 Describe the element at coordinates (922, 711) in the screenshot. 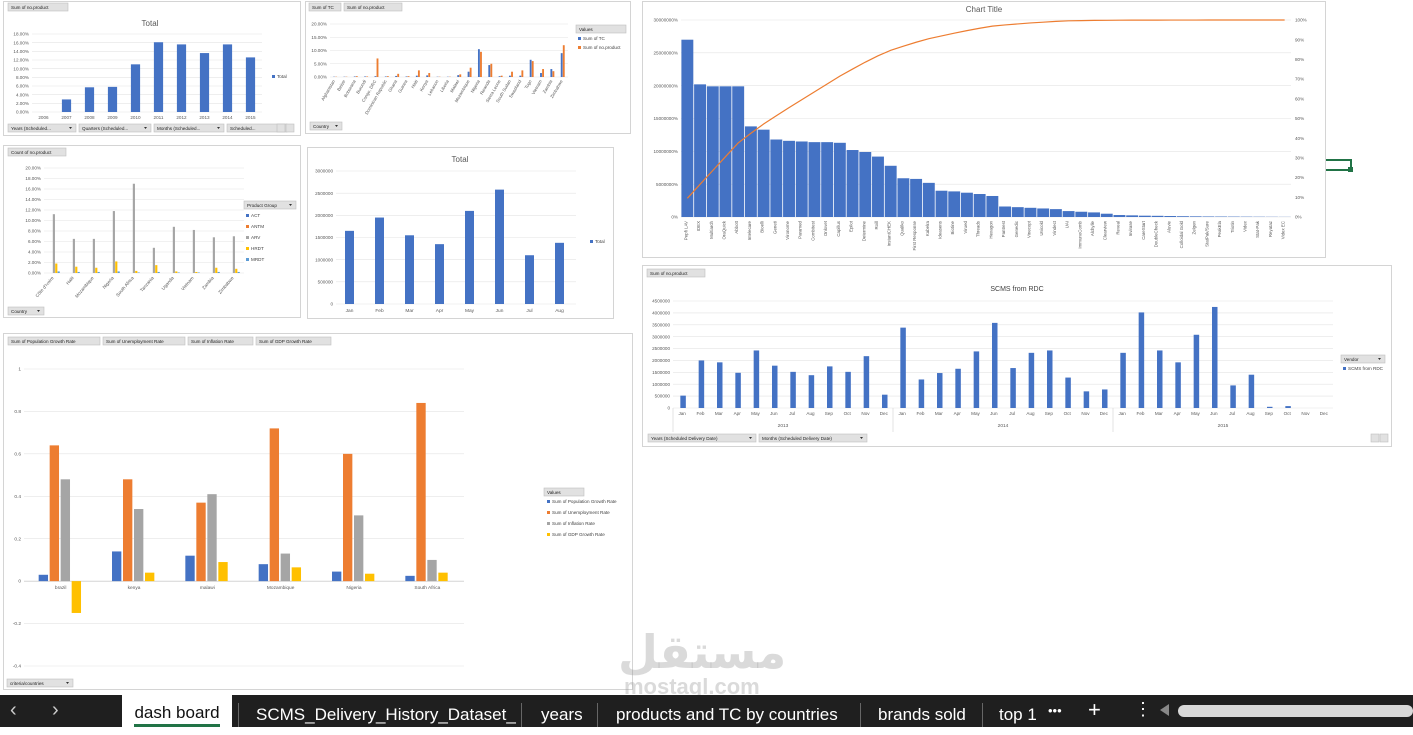

I see `tab-brands-sold: brands sold` at that location.